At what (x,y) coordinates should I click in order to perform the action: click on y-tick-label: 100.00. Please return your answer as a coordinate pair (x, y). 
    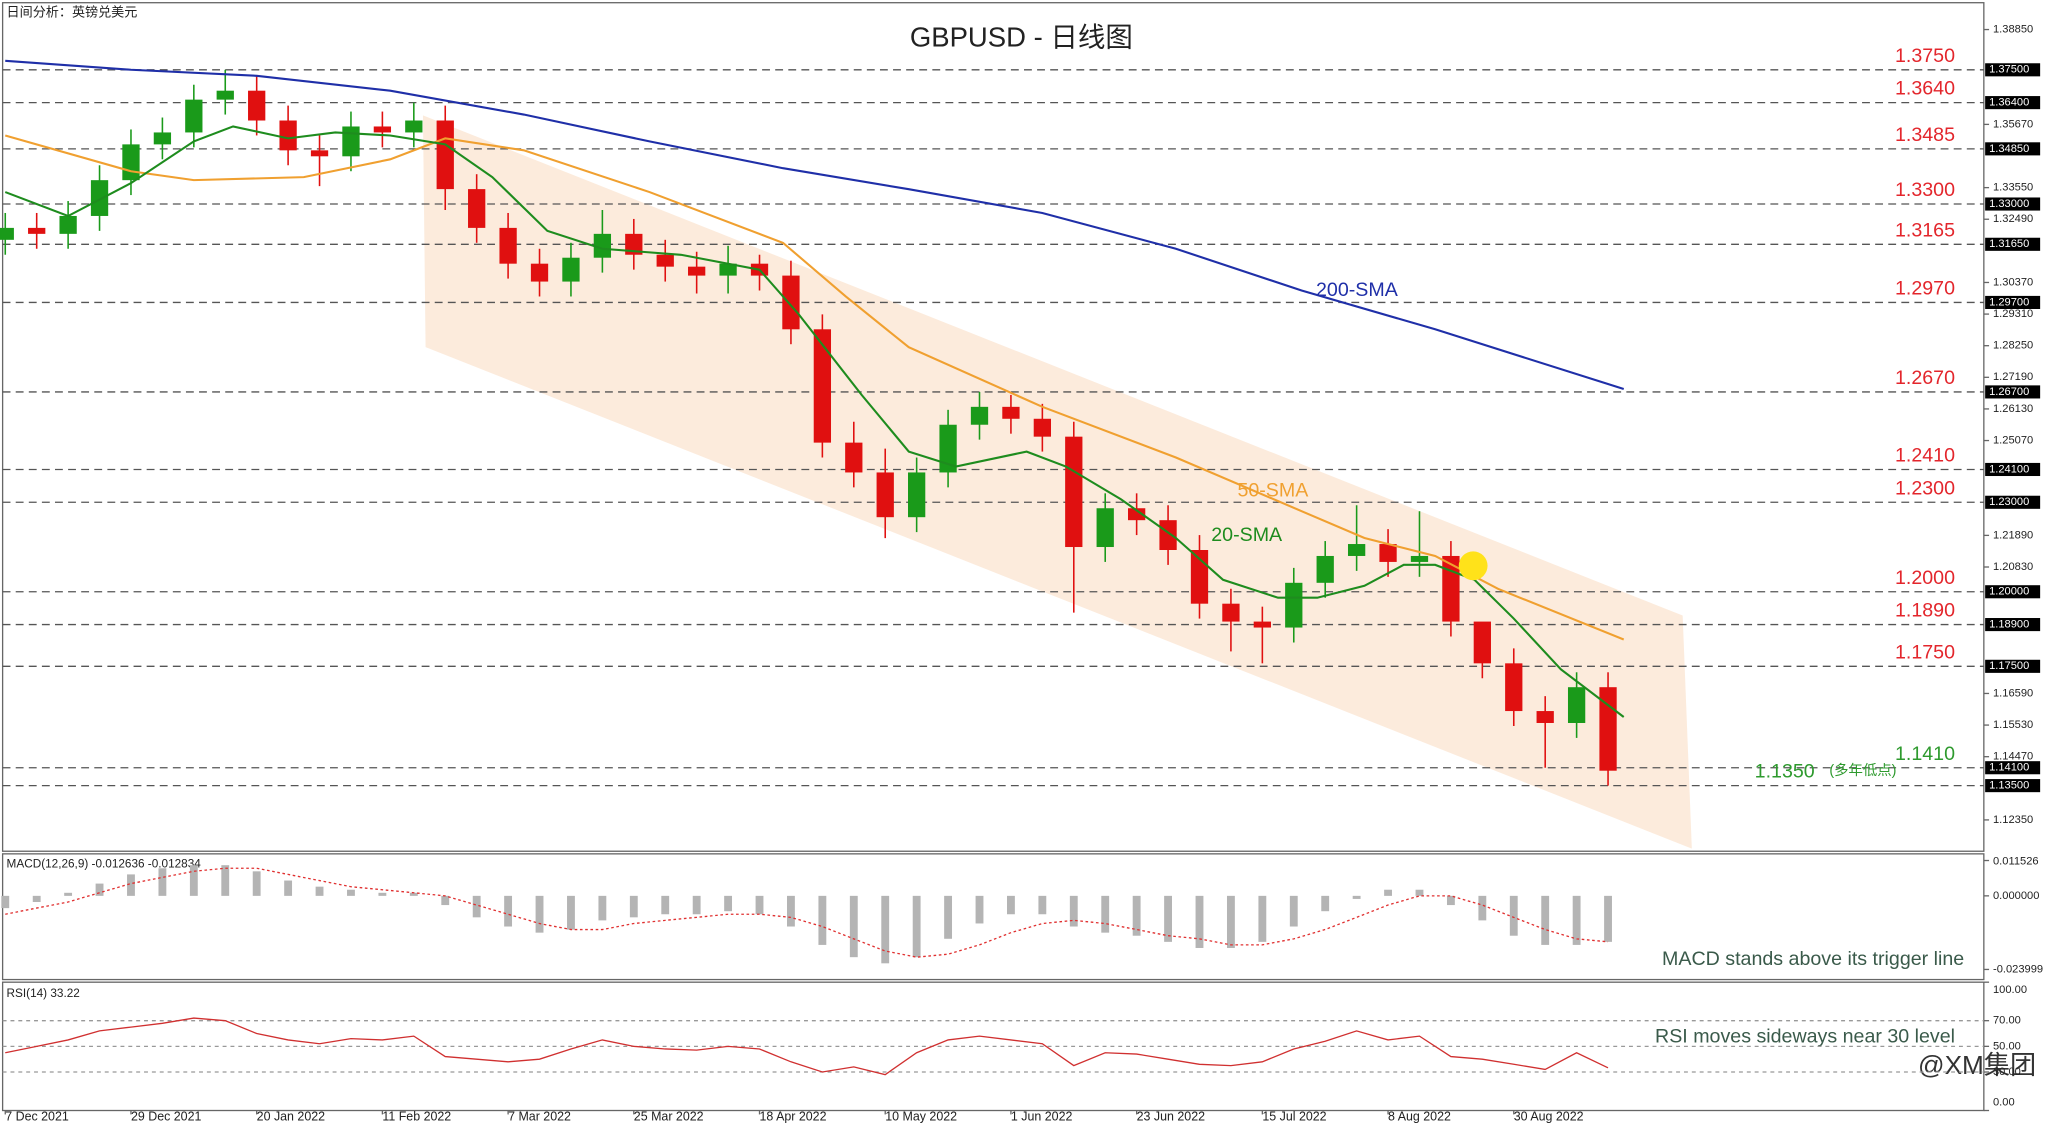
    Looking at the image, I should click on (2010, 990).